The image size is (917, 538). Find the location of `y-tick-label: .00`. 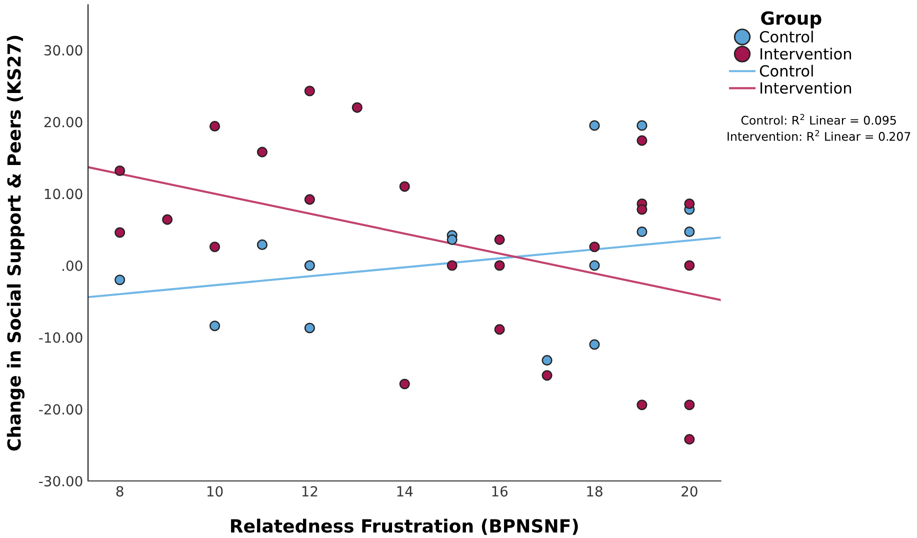

y-tick-label: .00 is located at coordinates (72, 266).